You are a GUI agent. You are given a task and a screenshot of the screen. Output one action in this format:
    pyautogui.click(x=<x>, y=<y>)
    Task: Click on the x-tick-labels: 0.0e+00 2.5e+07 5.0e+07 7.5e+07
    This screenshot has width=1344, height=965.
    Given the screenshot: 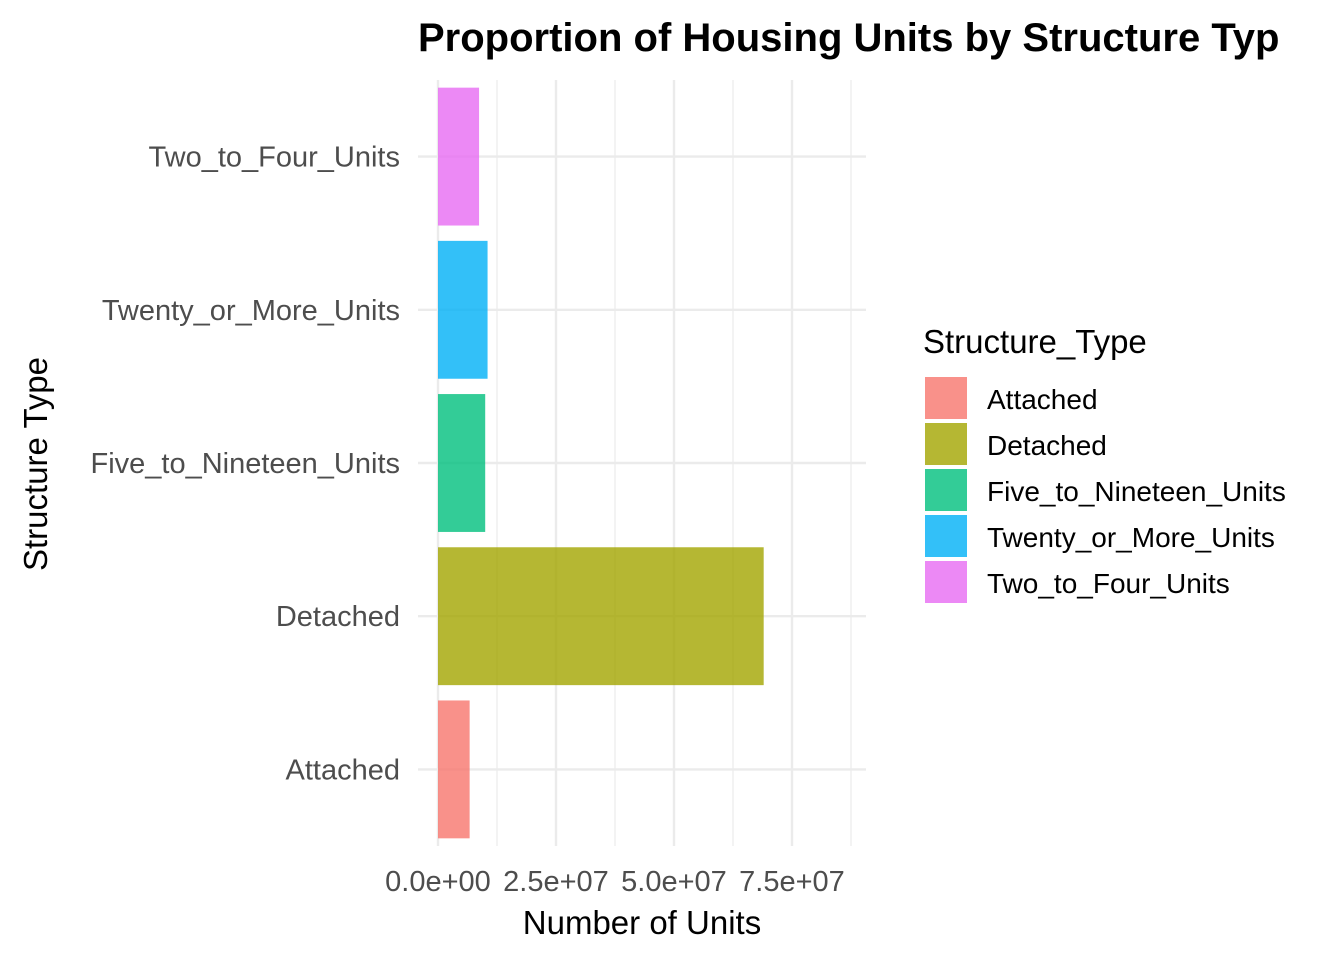 What is the action you would take?
    pyautogui.click(x=615, y=882)
    